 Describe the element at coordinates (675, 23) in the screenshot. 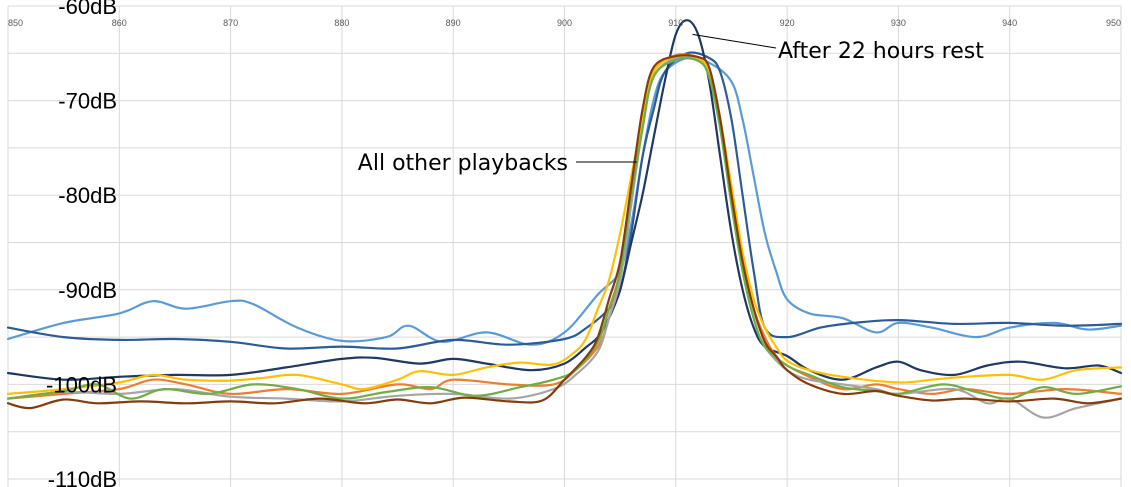

I see `x-tick-label: 910` at that location.